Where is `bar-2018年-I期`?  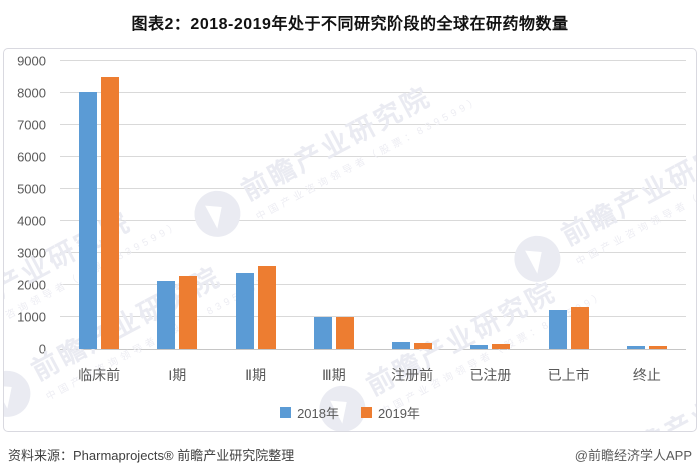
bar-2018年-I期 is located at coordinates (166, 314).